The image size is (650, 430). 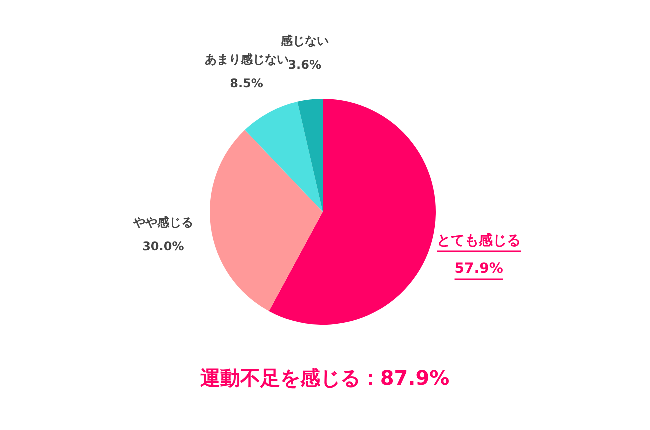 I want to click on slice-label: やや感じる, so click(x=163, y=222).